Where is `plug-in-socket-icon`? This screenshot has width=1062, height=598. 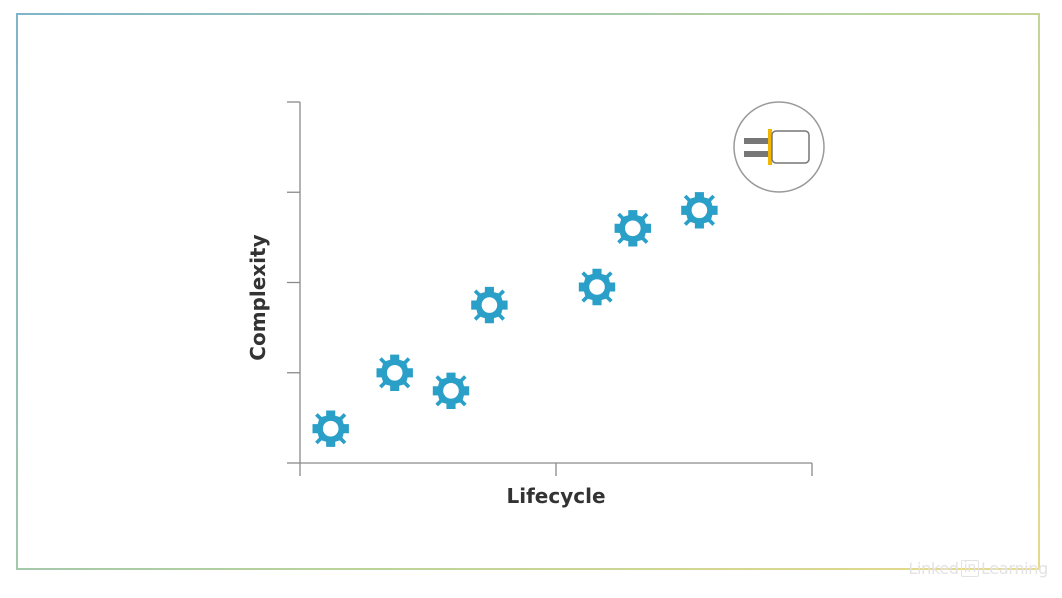 plug-in-socket-icon is located at coordinates (779, 147).